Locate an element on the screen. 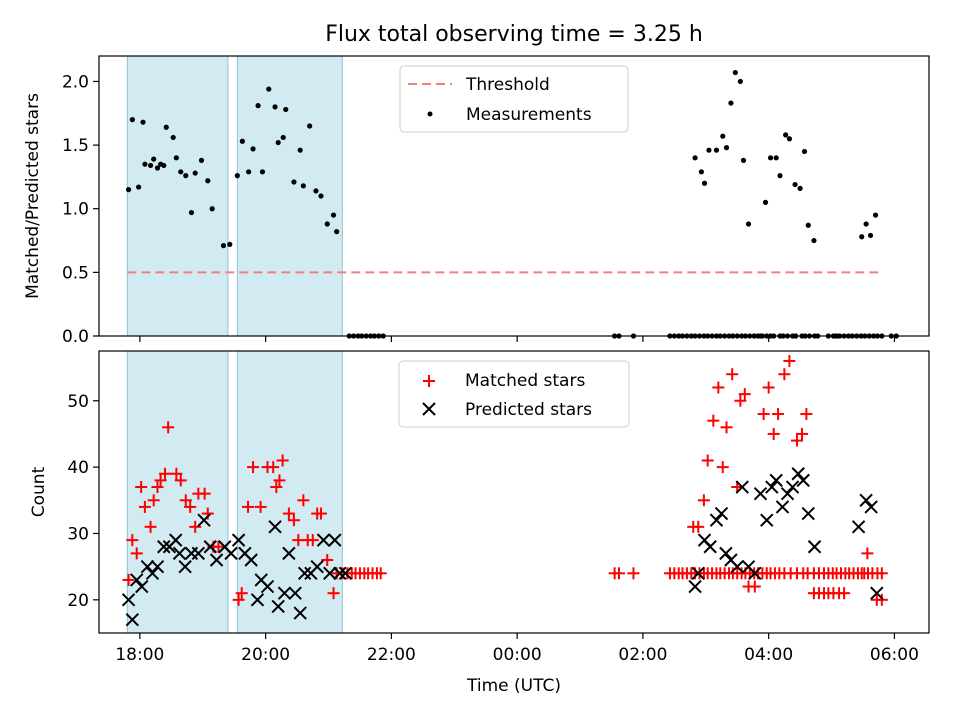  legend-label: Threshold is located at coordinates (507, 85).